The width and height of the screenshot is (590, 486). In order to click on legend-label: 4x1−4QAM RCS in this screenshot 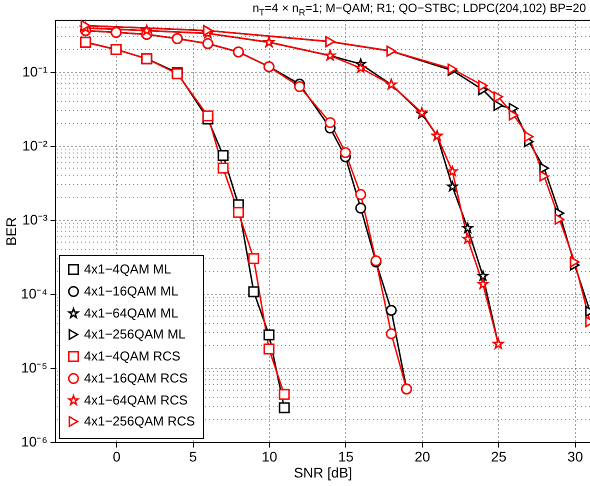, I will do `click(132, 356)`.